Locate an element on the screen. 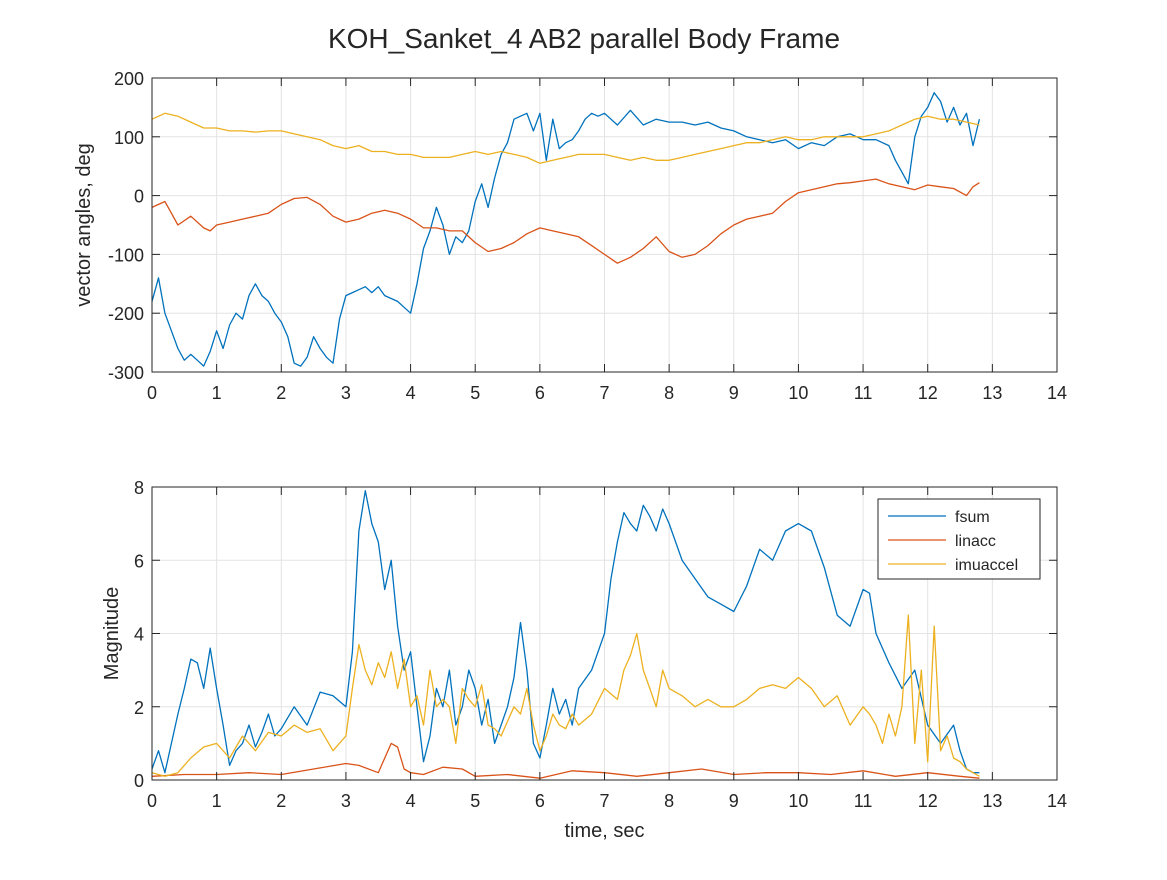  y-axis-label: vector angles, deg is located at coordinates (84, 224).